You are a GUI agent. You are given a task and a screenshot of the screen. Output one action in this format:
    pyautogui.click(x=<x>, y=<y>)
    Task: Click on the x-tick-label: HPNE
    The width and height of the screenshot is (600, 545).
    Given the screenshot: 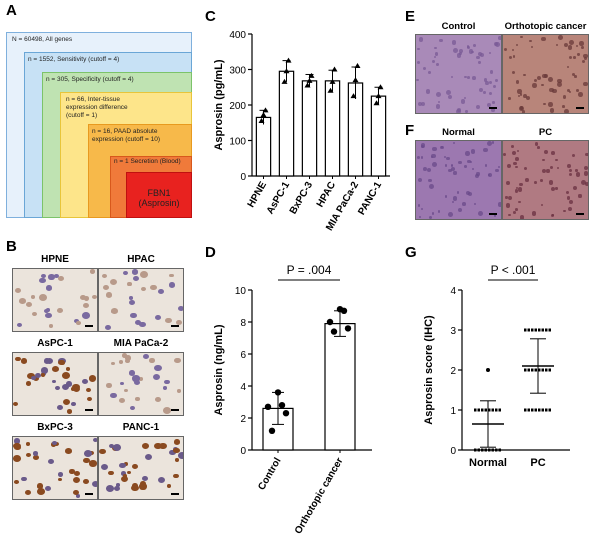 What is the action you would take?
    pyautogui.click(x=258, y=195)
    